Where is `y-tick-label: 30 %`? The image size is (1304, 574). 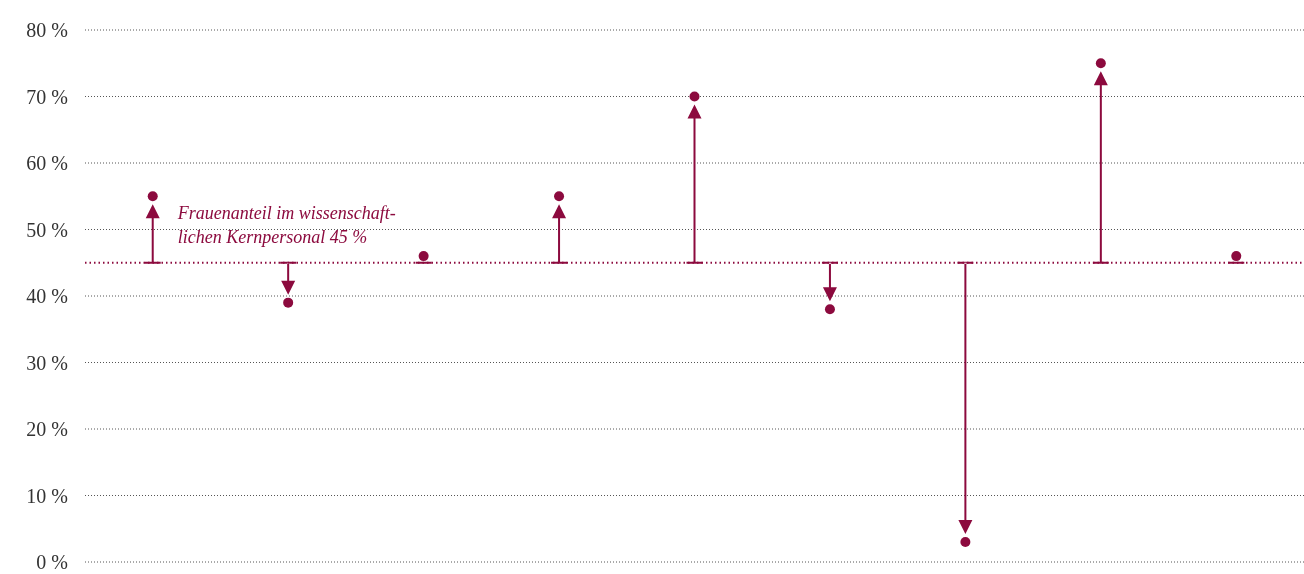
y-tick-label: 30 % is located at coordinates (47, 362).